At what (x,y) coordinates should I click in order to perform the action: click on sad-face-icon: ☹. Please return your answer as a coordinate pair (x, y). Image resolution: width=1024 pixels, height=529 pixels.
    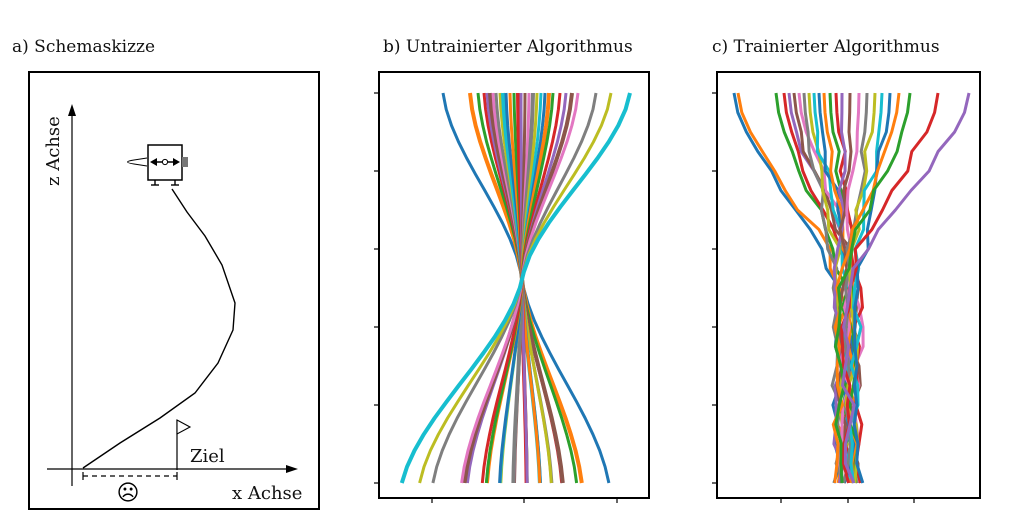
    Looking at the image, I should click on (128, 493).